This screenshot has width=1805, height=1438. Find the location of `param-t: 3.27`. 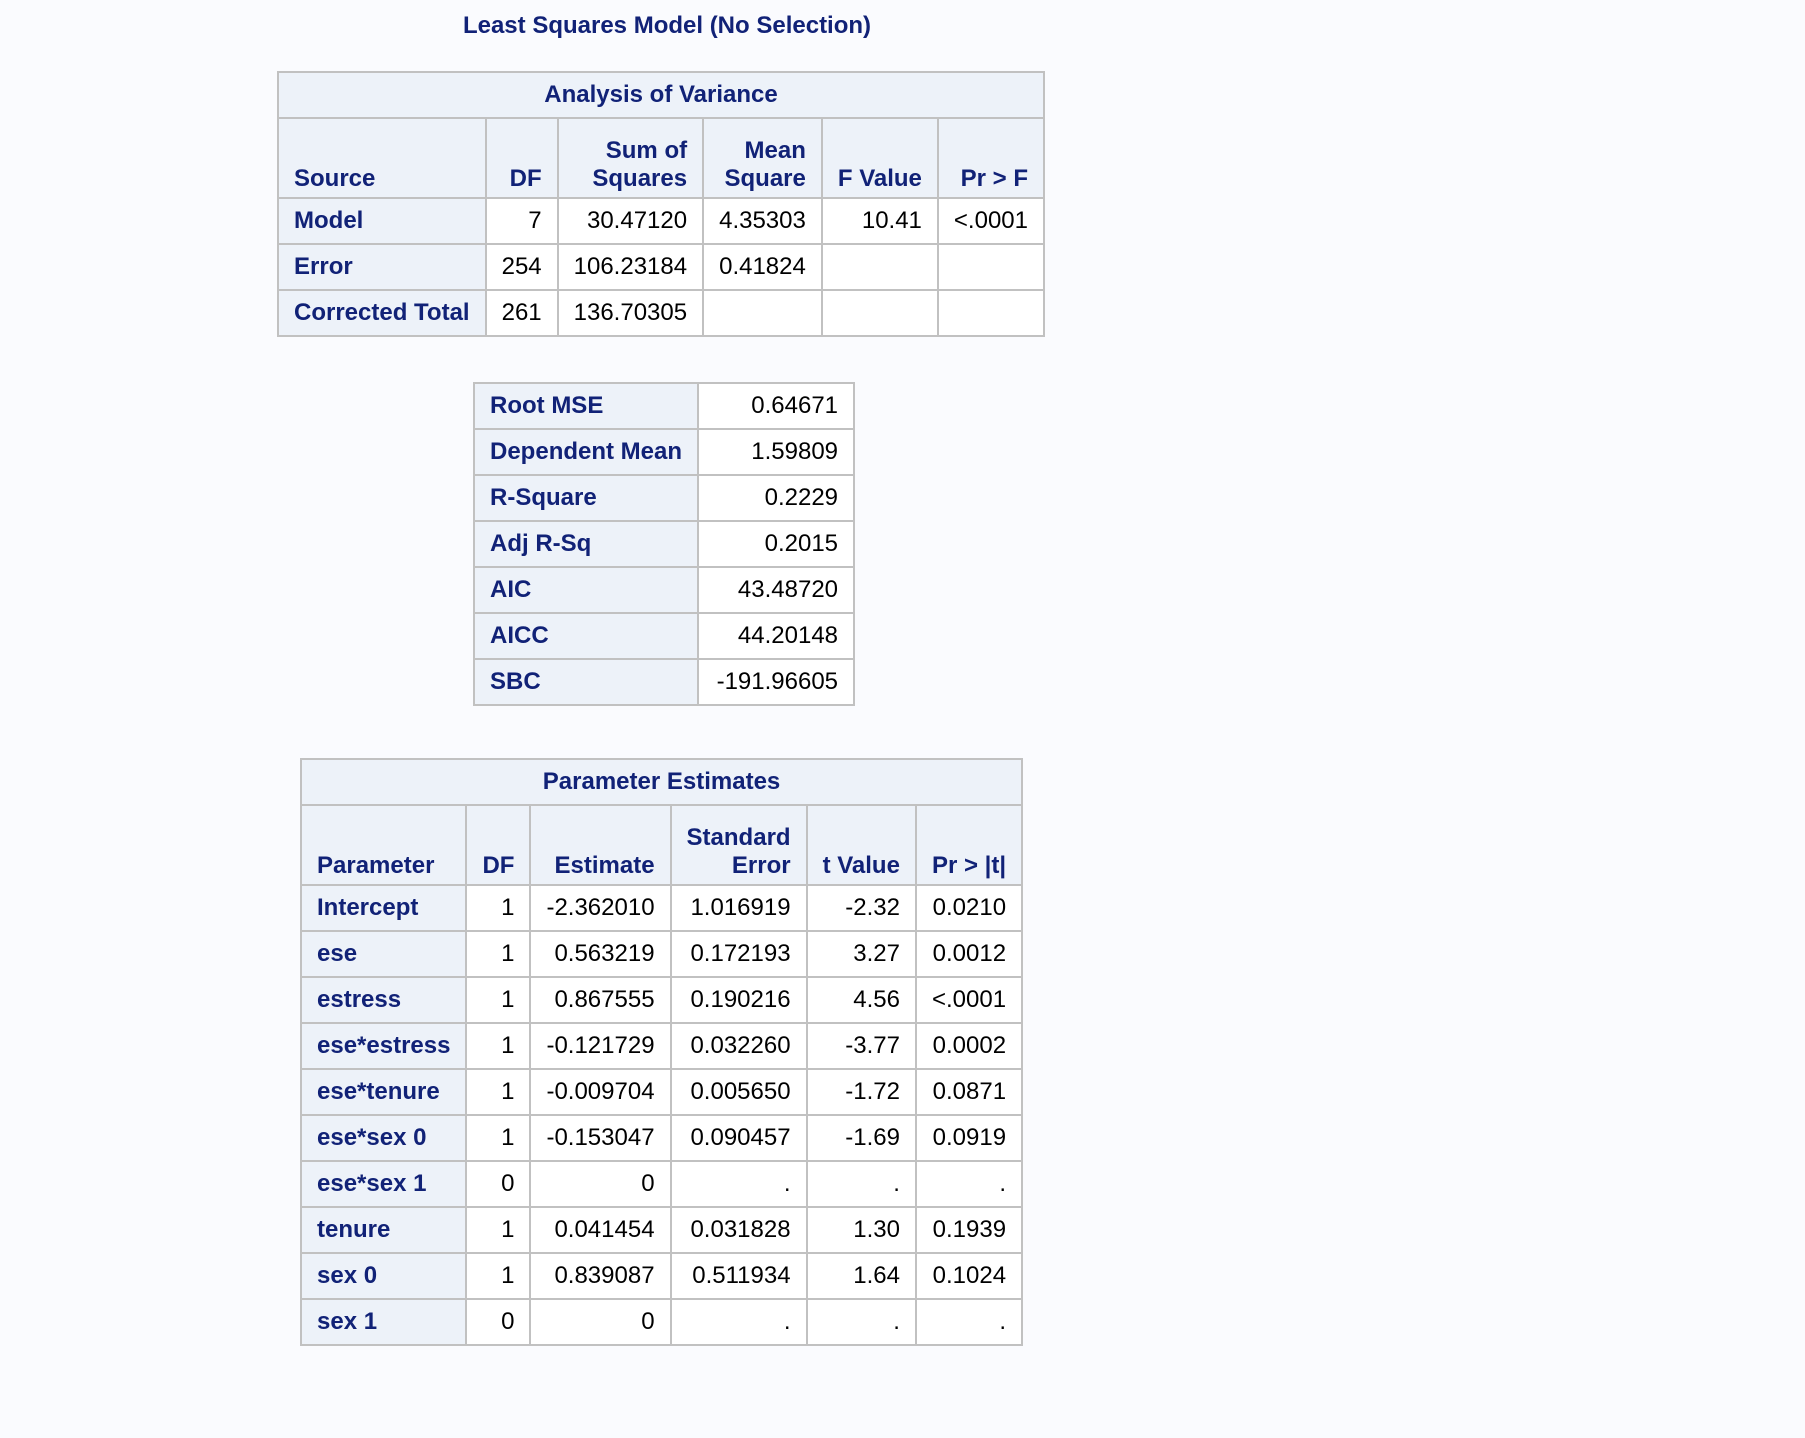

param-t: 3.27 is located at coordinates (861, 954).